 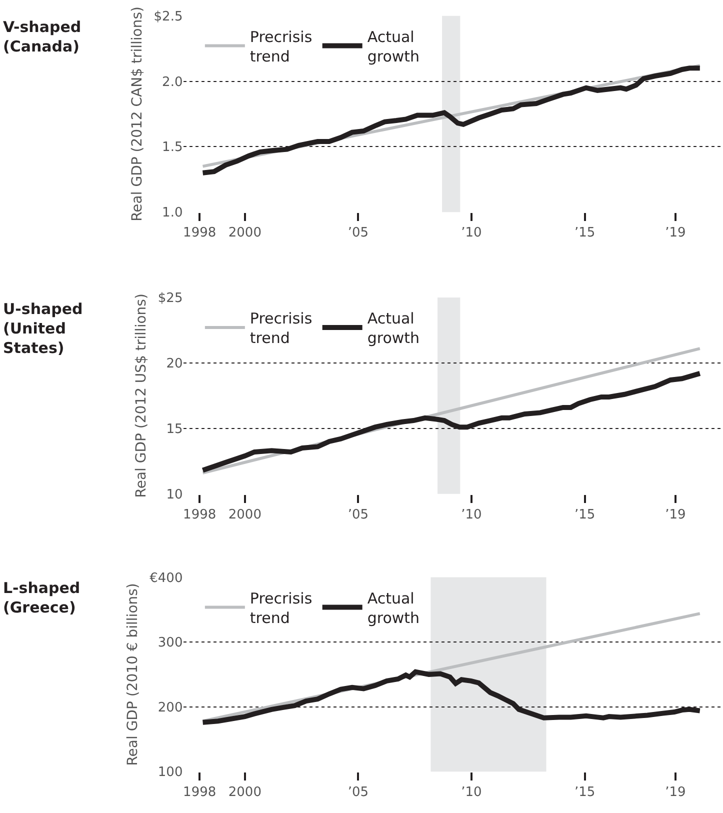 I want to click on y-axis-title: Real GDP (2010 € billions), so click(x=133, y=674).